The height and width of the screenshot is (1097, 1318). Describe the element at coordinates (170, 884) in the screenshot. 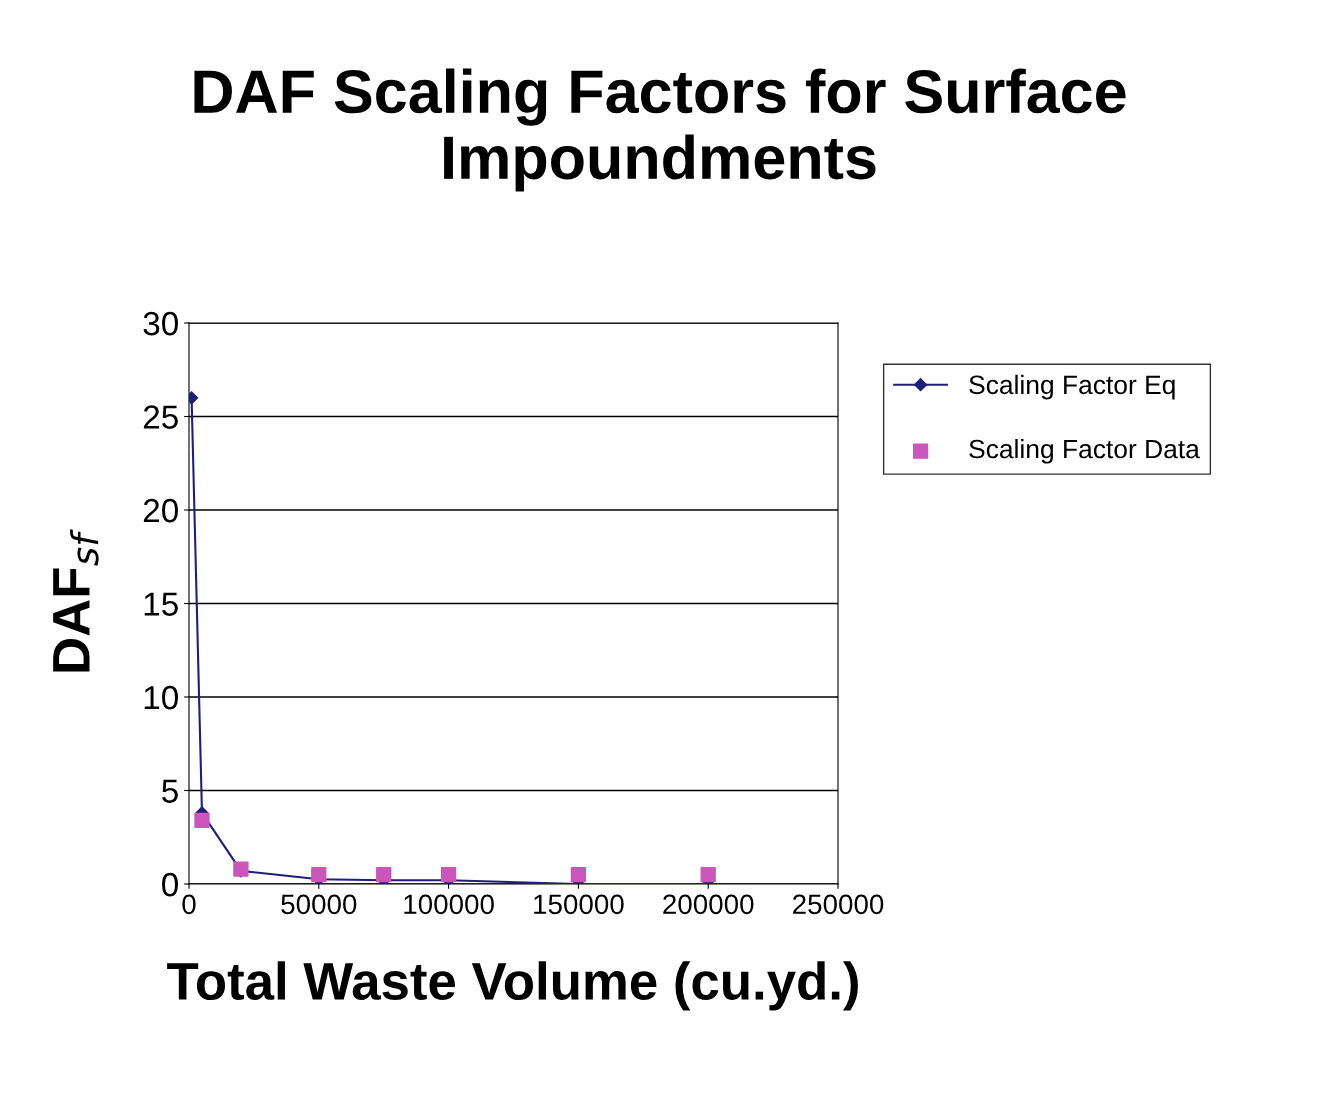

I see `y-tick-label: 0` at that location.